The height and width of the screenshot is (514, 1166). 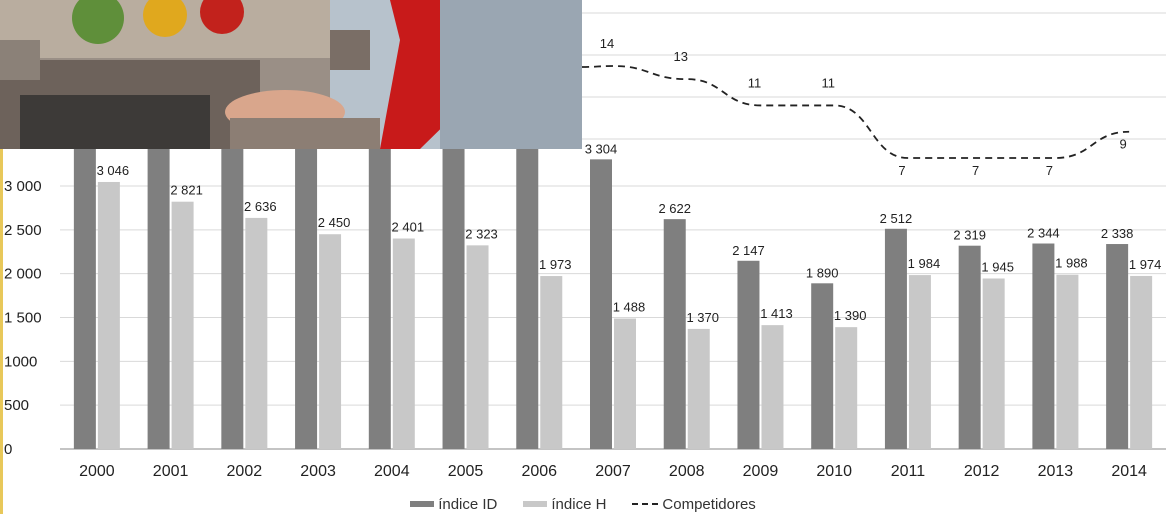 What do you see at coordinates (629, 307) in the screenshot?
I see `data-label-indice-h-2007: 1 488` at bounding box center [629, 307].